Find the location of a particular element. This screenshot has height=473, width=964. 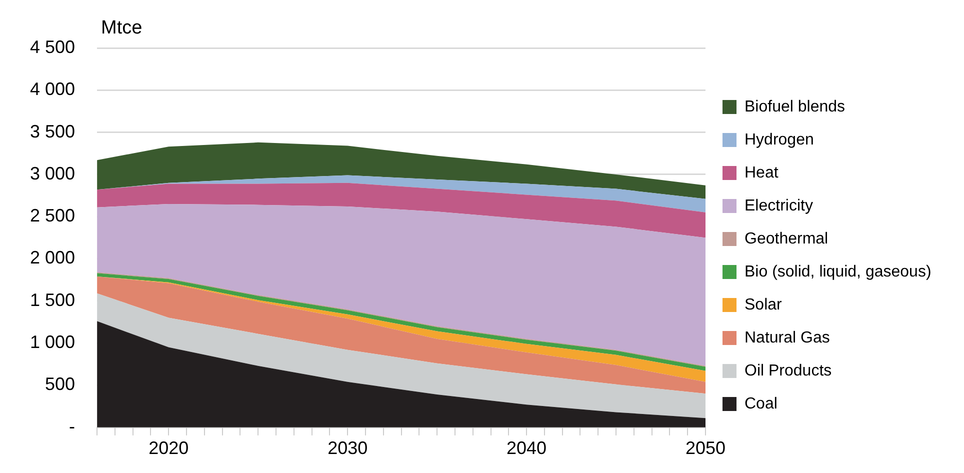

y-tick-label: 1 500 is located at coordinates (53, 300).